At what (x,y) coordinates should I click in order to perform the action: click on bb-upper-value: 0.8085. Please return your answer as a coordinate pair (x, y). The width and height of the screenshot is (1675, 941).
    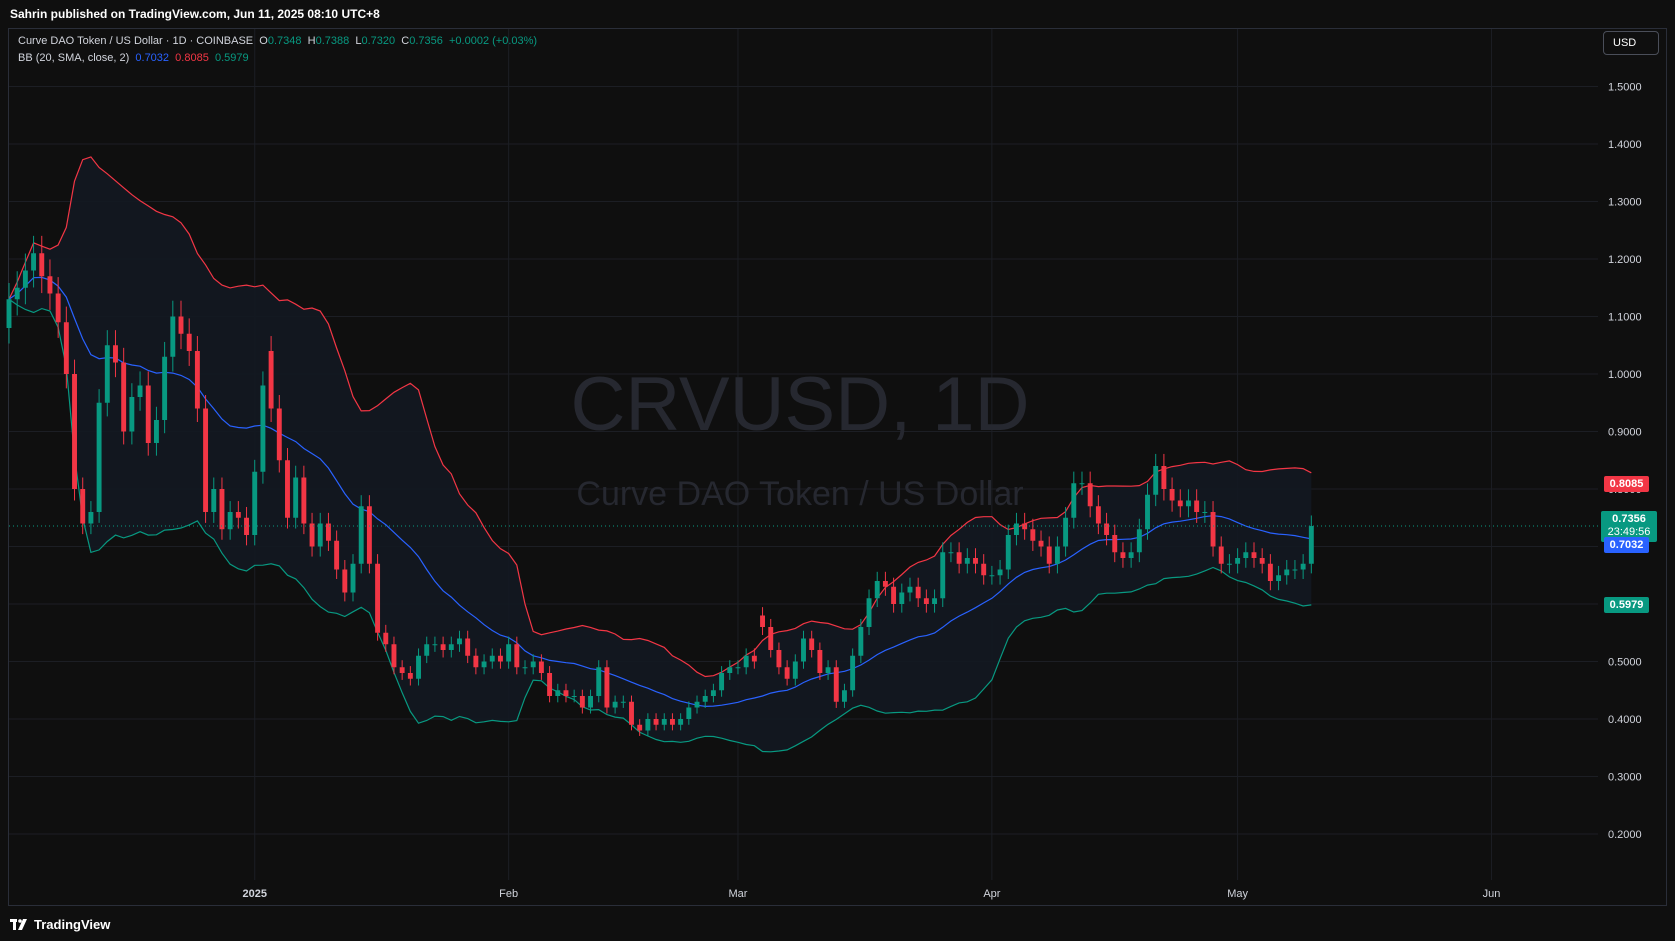
    Looking at the image, I should click on (192, 58).